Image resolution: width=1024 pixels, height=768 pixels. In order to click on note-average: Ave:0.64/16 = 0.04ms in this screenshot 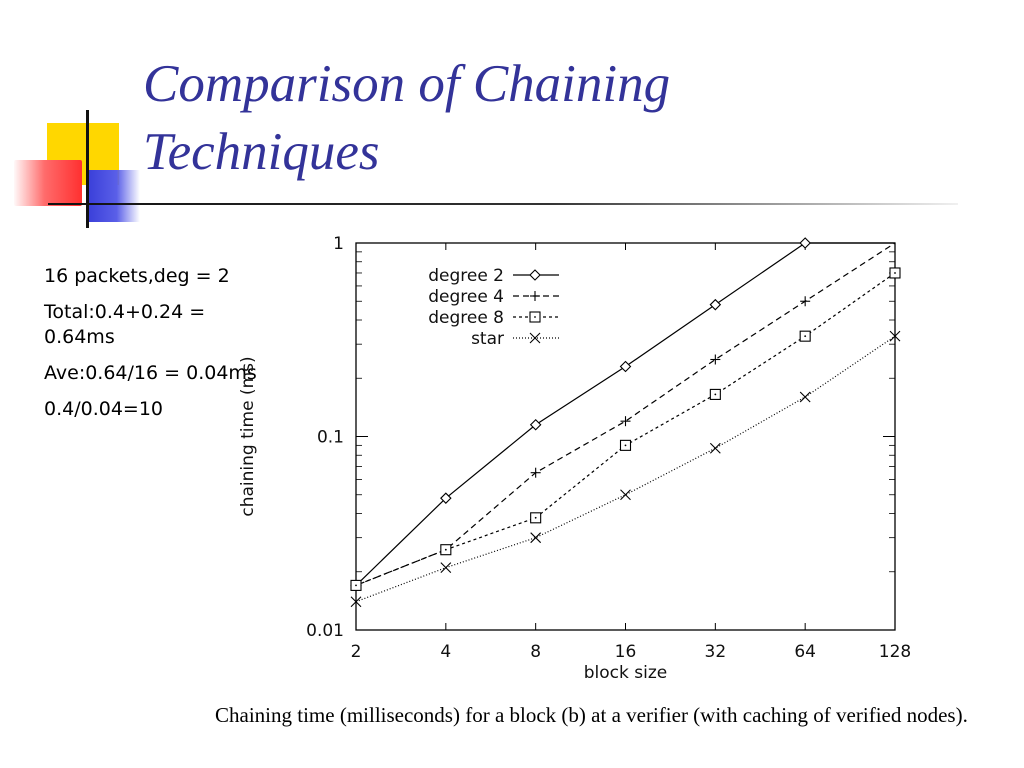, I will do `click(150, 373)`.